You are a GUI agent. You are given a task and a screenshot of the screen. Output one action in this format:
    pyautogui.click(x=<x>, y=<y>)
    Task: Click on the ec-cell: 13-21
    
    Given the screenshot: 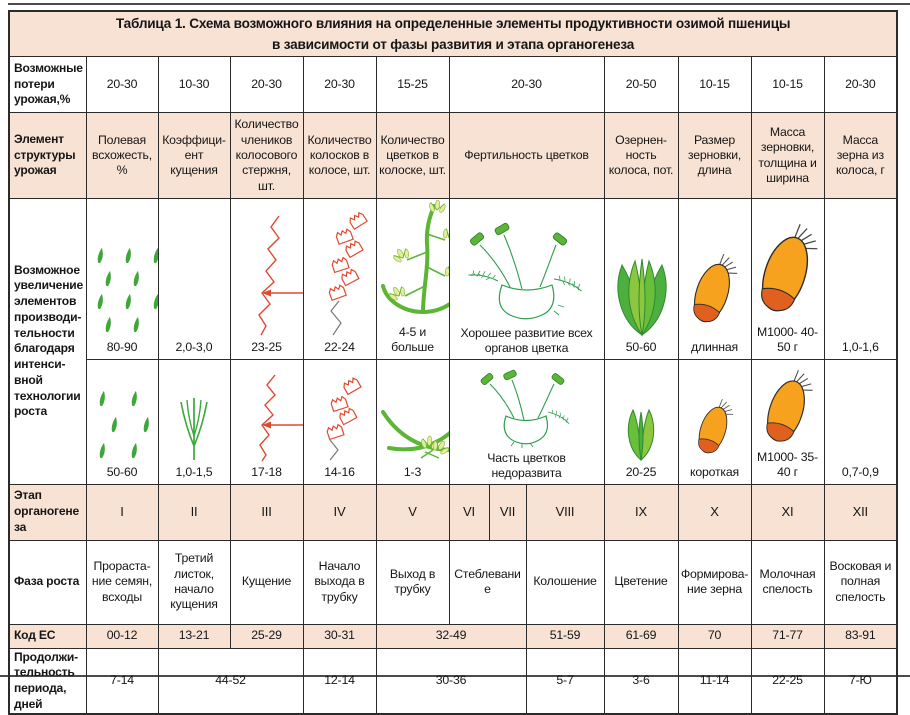 What is the action you would take?
    pyautogui.click(x=194, y=636)
    